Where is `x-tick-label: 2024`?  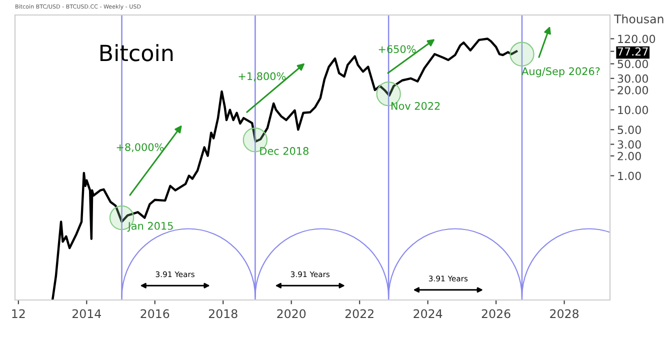
x-tick-label: 2024 is located at coordinates (428, 313).